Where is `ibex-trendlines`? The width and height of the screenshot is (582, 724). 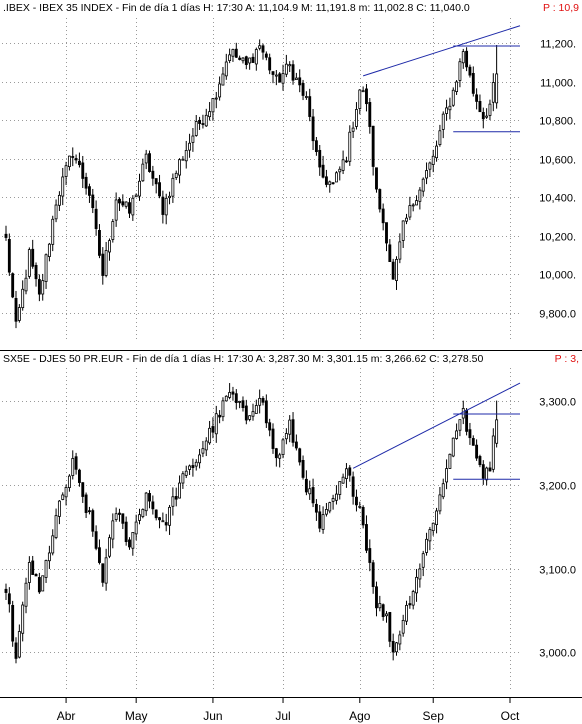
ibex-trendlines is located at coordinates (441, 79).